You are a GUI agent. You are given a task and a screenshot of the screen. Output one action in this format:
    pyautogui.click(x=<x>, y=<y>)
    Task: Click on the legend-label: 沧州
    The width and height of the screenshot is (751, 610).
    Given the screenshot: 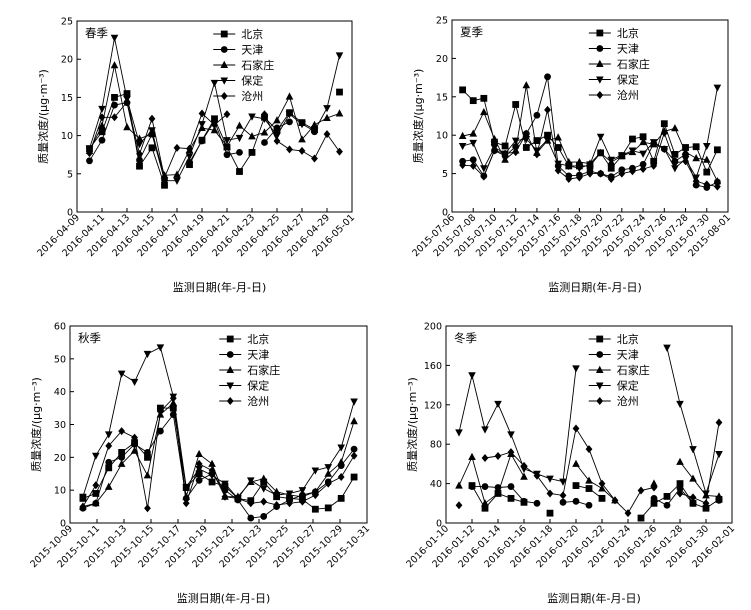 What is the action you would take?
    pyautogui.click(x=628, y=401)
    